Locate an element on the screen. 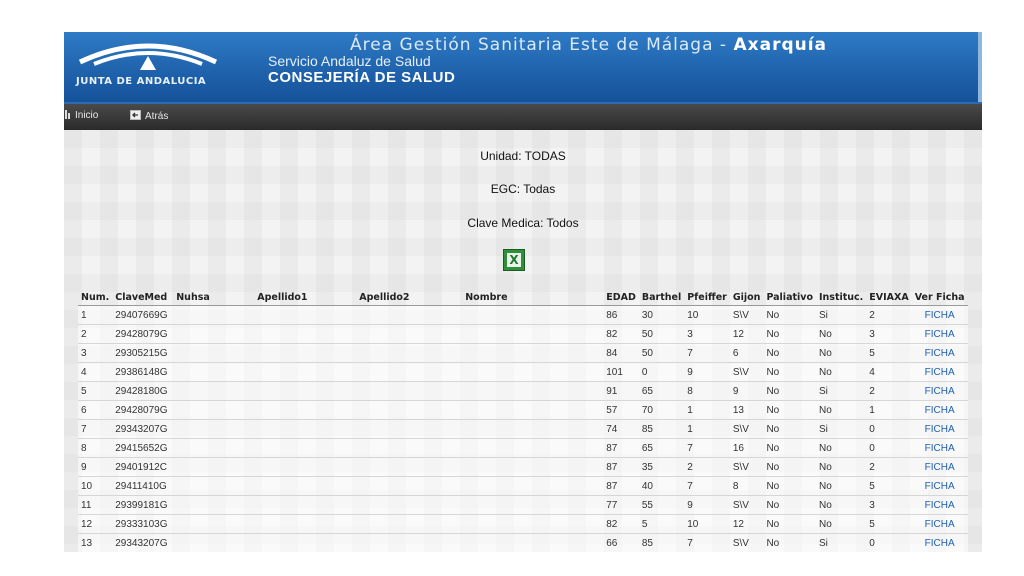 The width and height of the screenshot is (1024, 576). row-eviaxa: 4 is located at coordinates (889, 372).